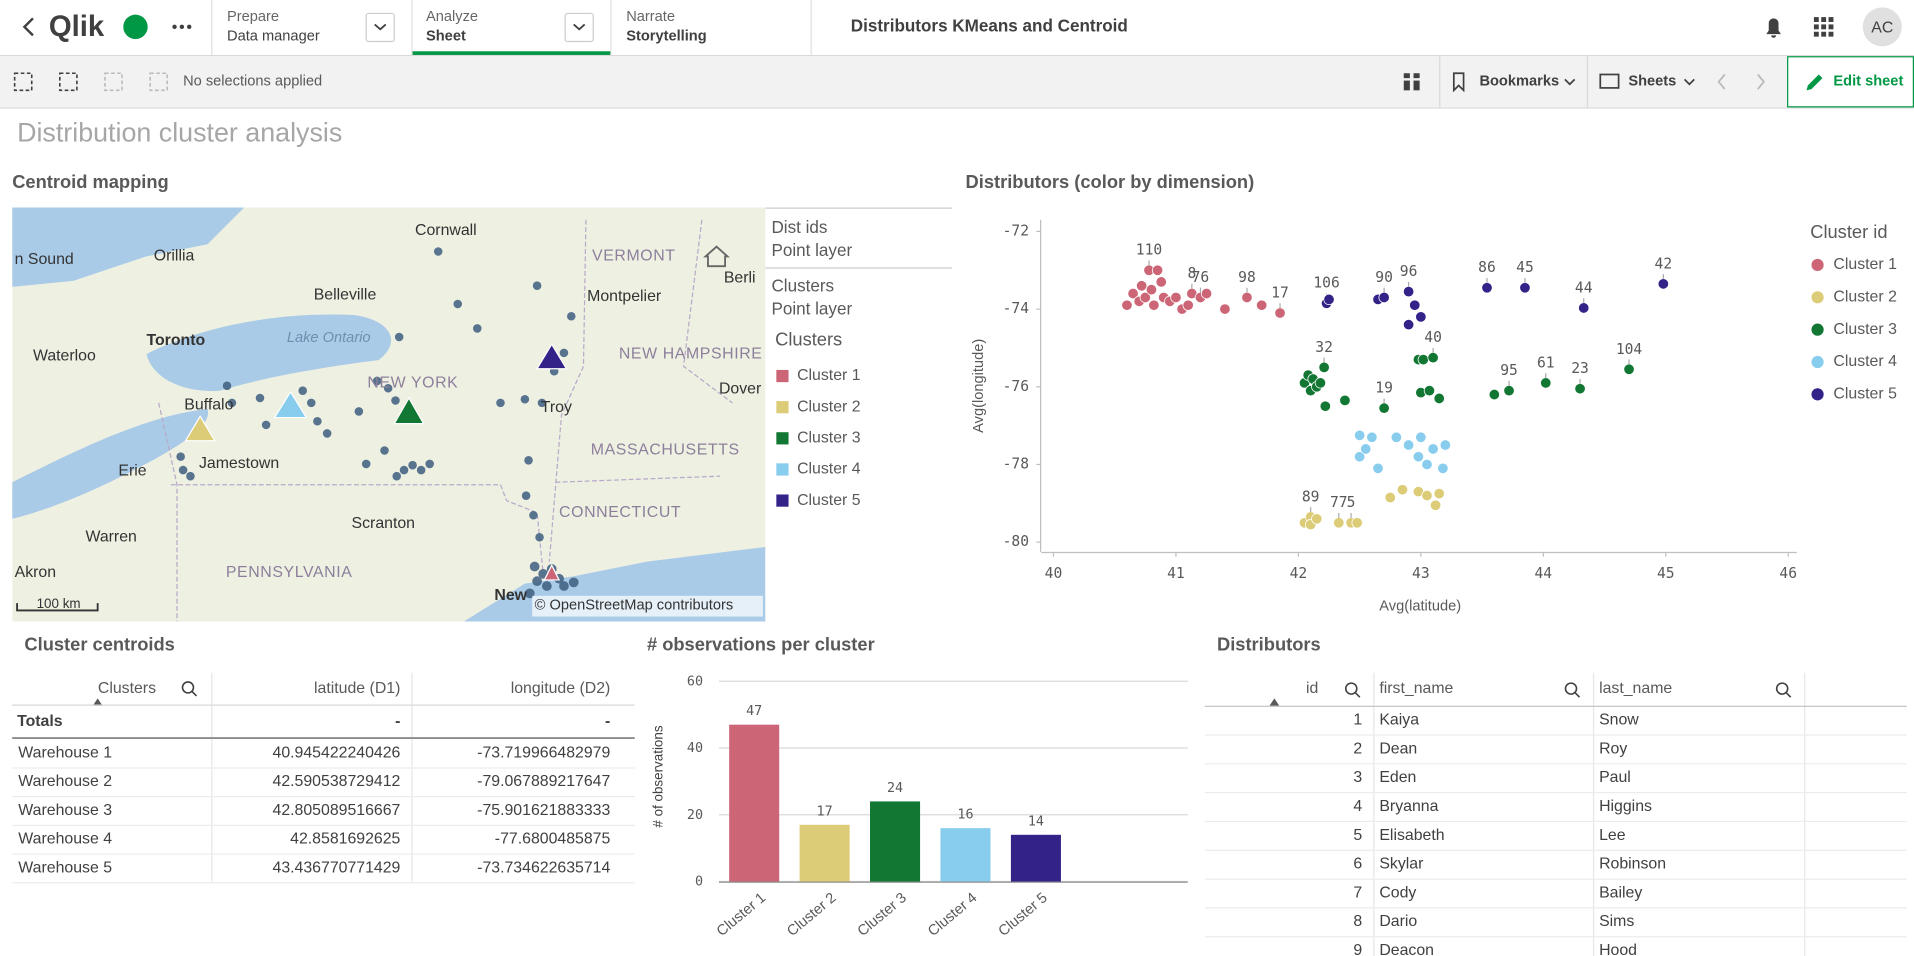 The width and height of the screenshot is (1914, 956). What do you see at coordinates (1629, 349) in the screenshot?
I see `point-label: 104` at bounding box center [1629, 349].